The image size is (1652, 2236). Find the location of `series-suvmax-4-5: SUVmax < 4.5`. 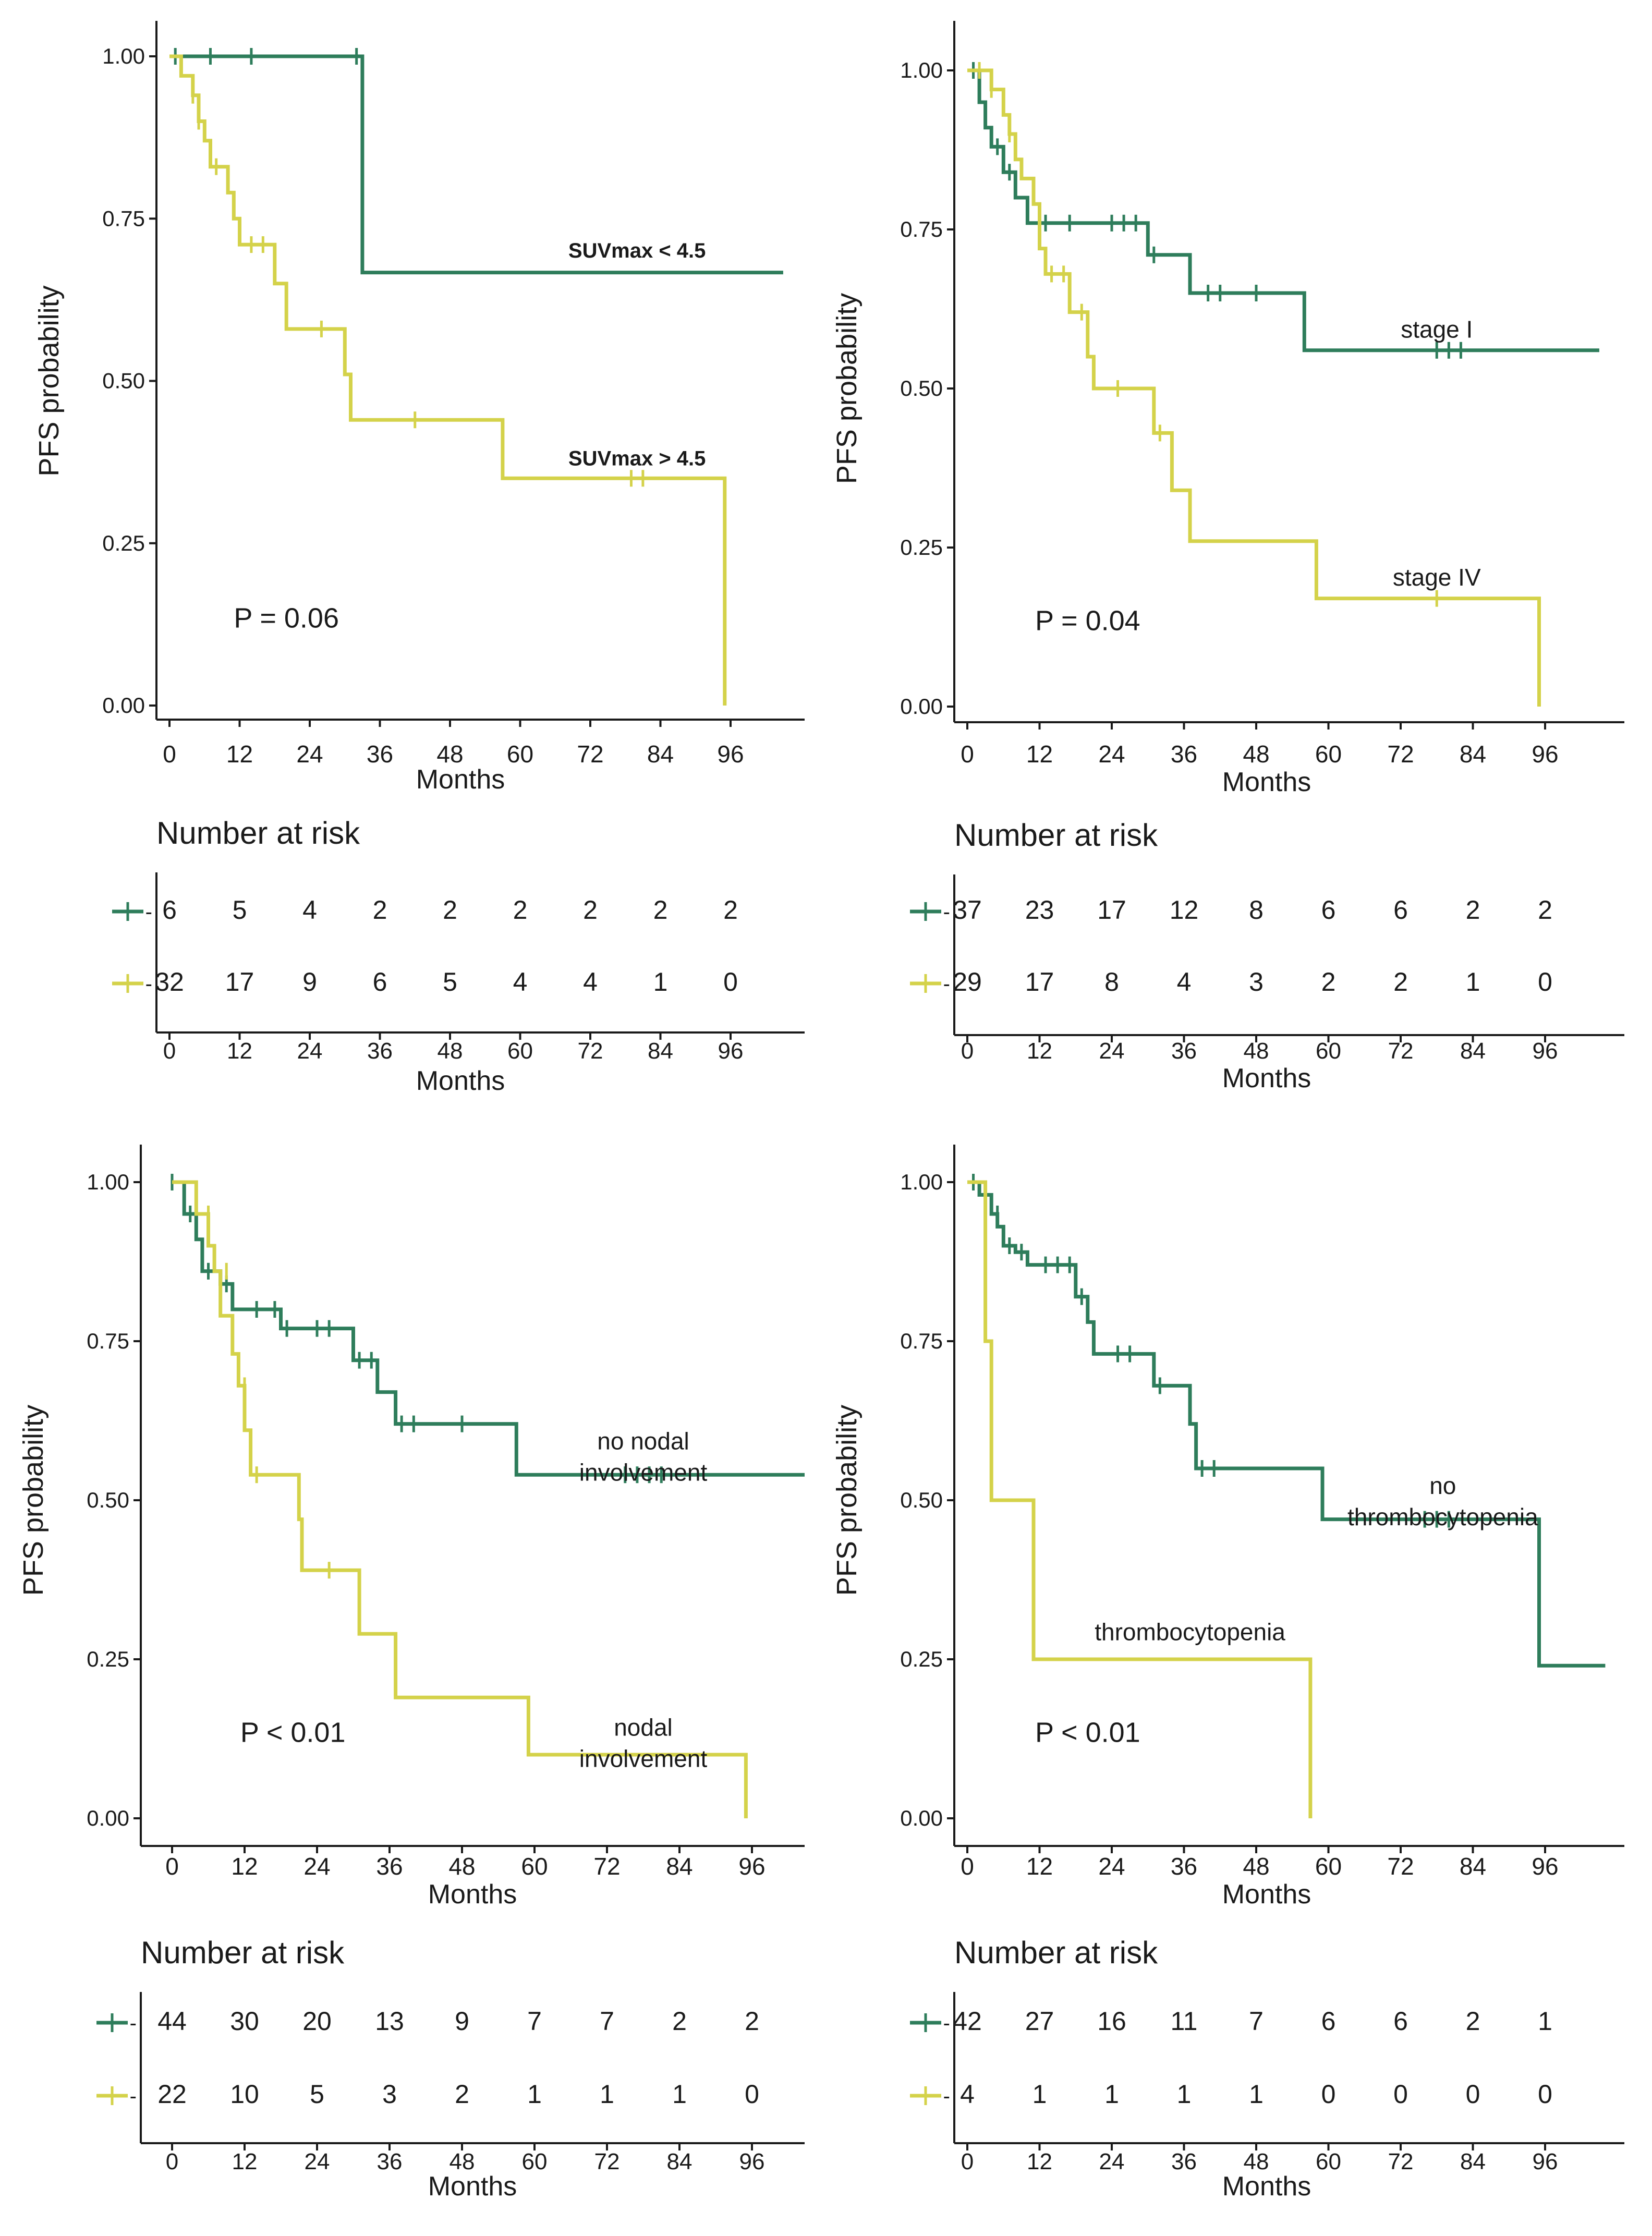

series-suvmax-4-5: SUVmax < 4.5 is located at coordinates (476, 161).